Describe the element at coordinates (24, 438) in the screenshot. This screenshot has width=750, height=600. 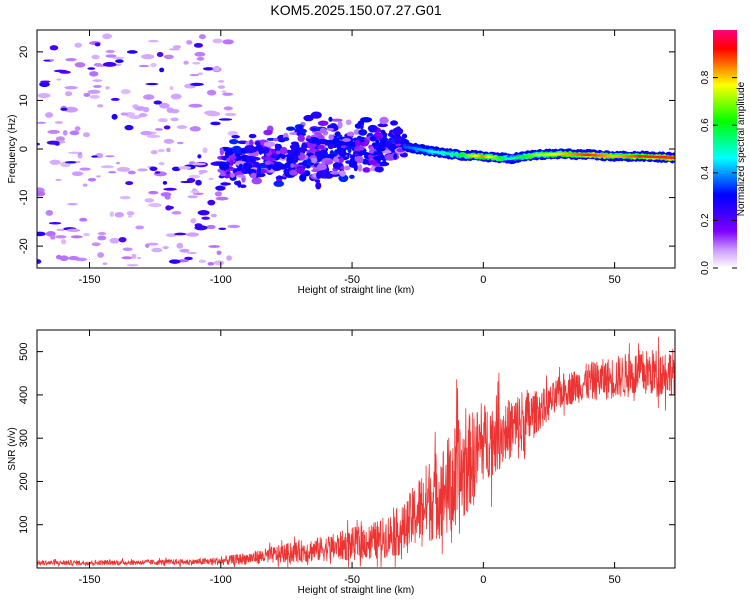
I see `y-tick-label: 300` at that location.